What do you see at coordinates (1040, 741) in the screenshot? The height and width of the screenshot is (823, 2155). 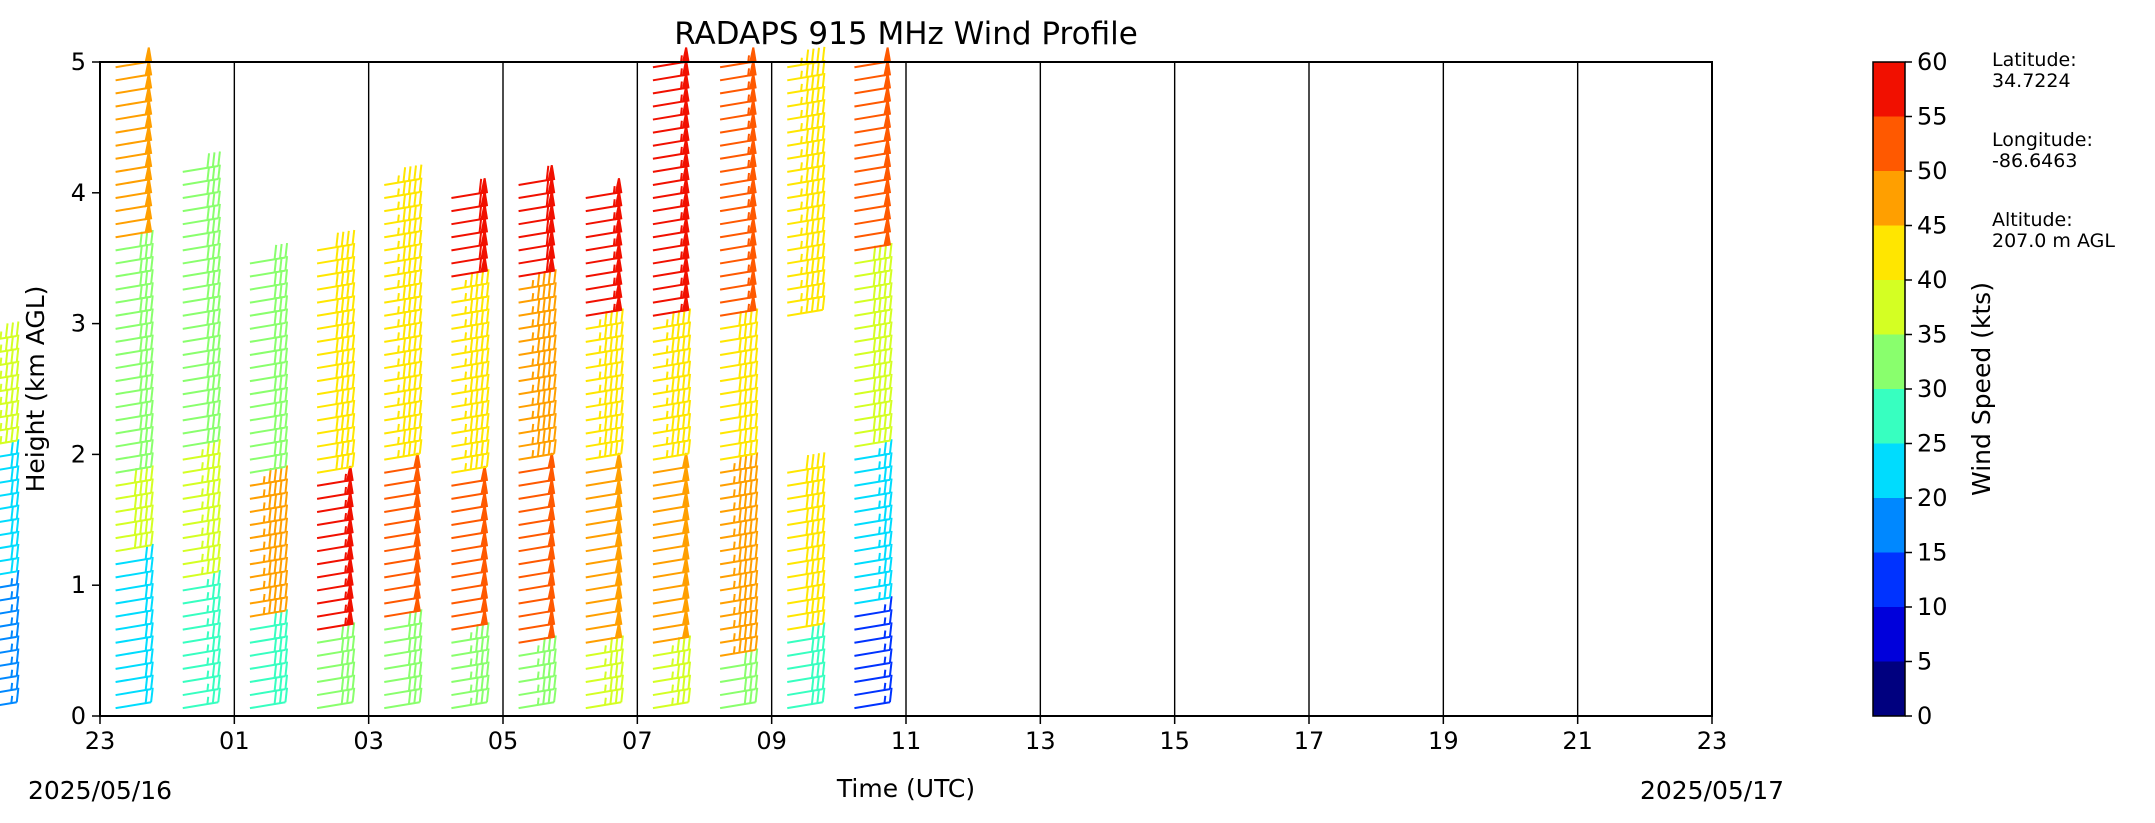 I see `x-tick-label: 13` at bounding box center [1040, 741].